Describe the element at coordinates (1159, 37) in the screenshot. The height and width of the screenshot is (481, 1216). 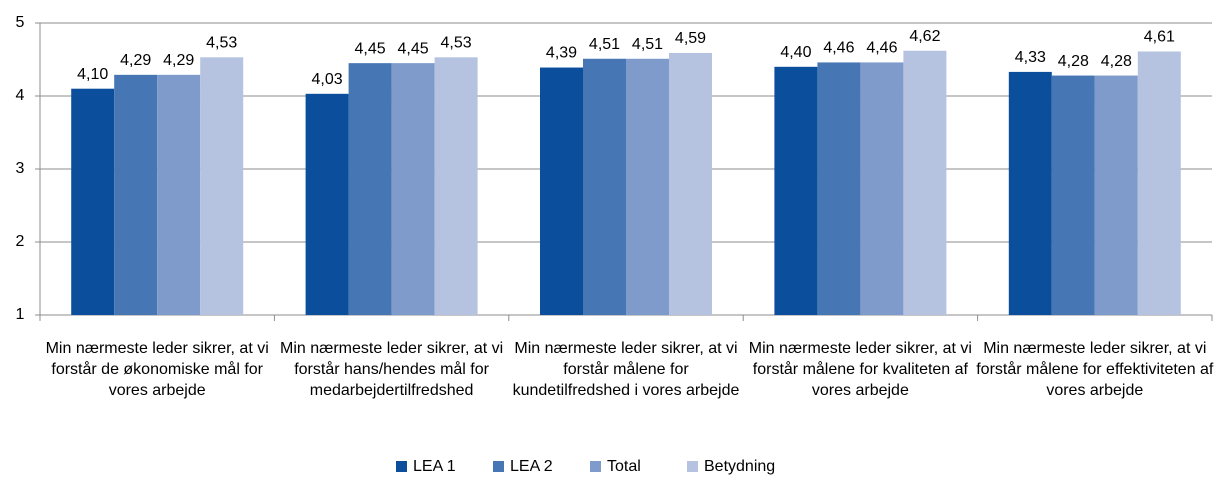
I see `value-label: 4,61` at that location.